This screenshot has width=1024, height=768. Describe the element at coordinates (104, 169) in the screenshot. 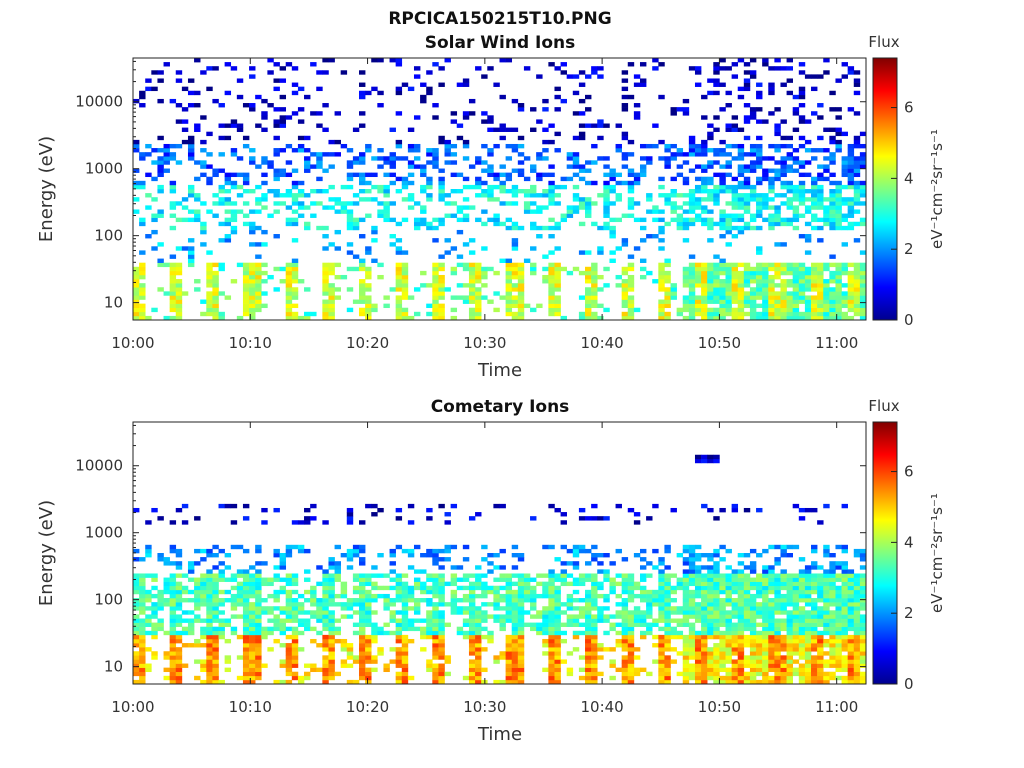

I see `y-tick-label: 1000` at that location.